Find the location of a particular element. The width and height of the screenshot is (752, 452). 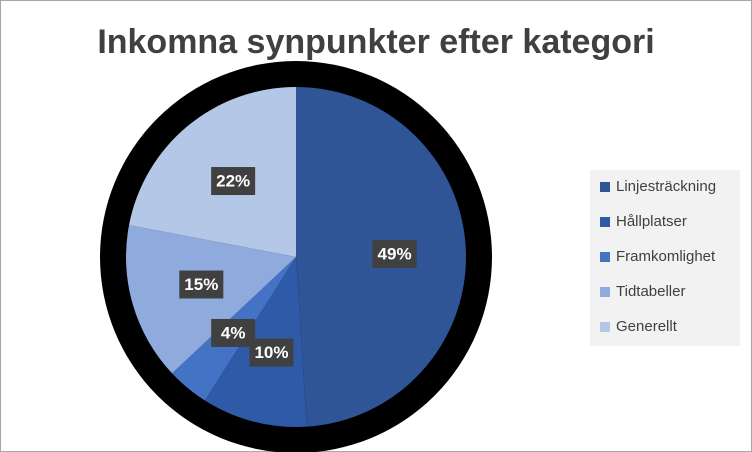

data-label: 22% is located at coordinates (233, 181).